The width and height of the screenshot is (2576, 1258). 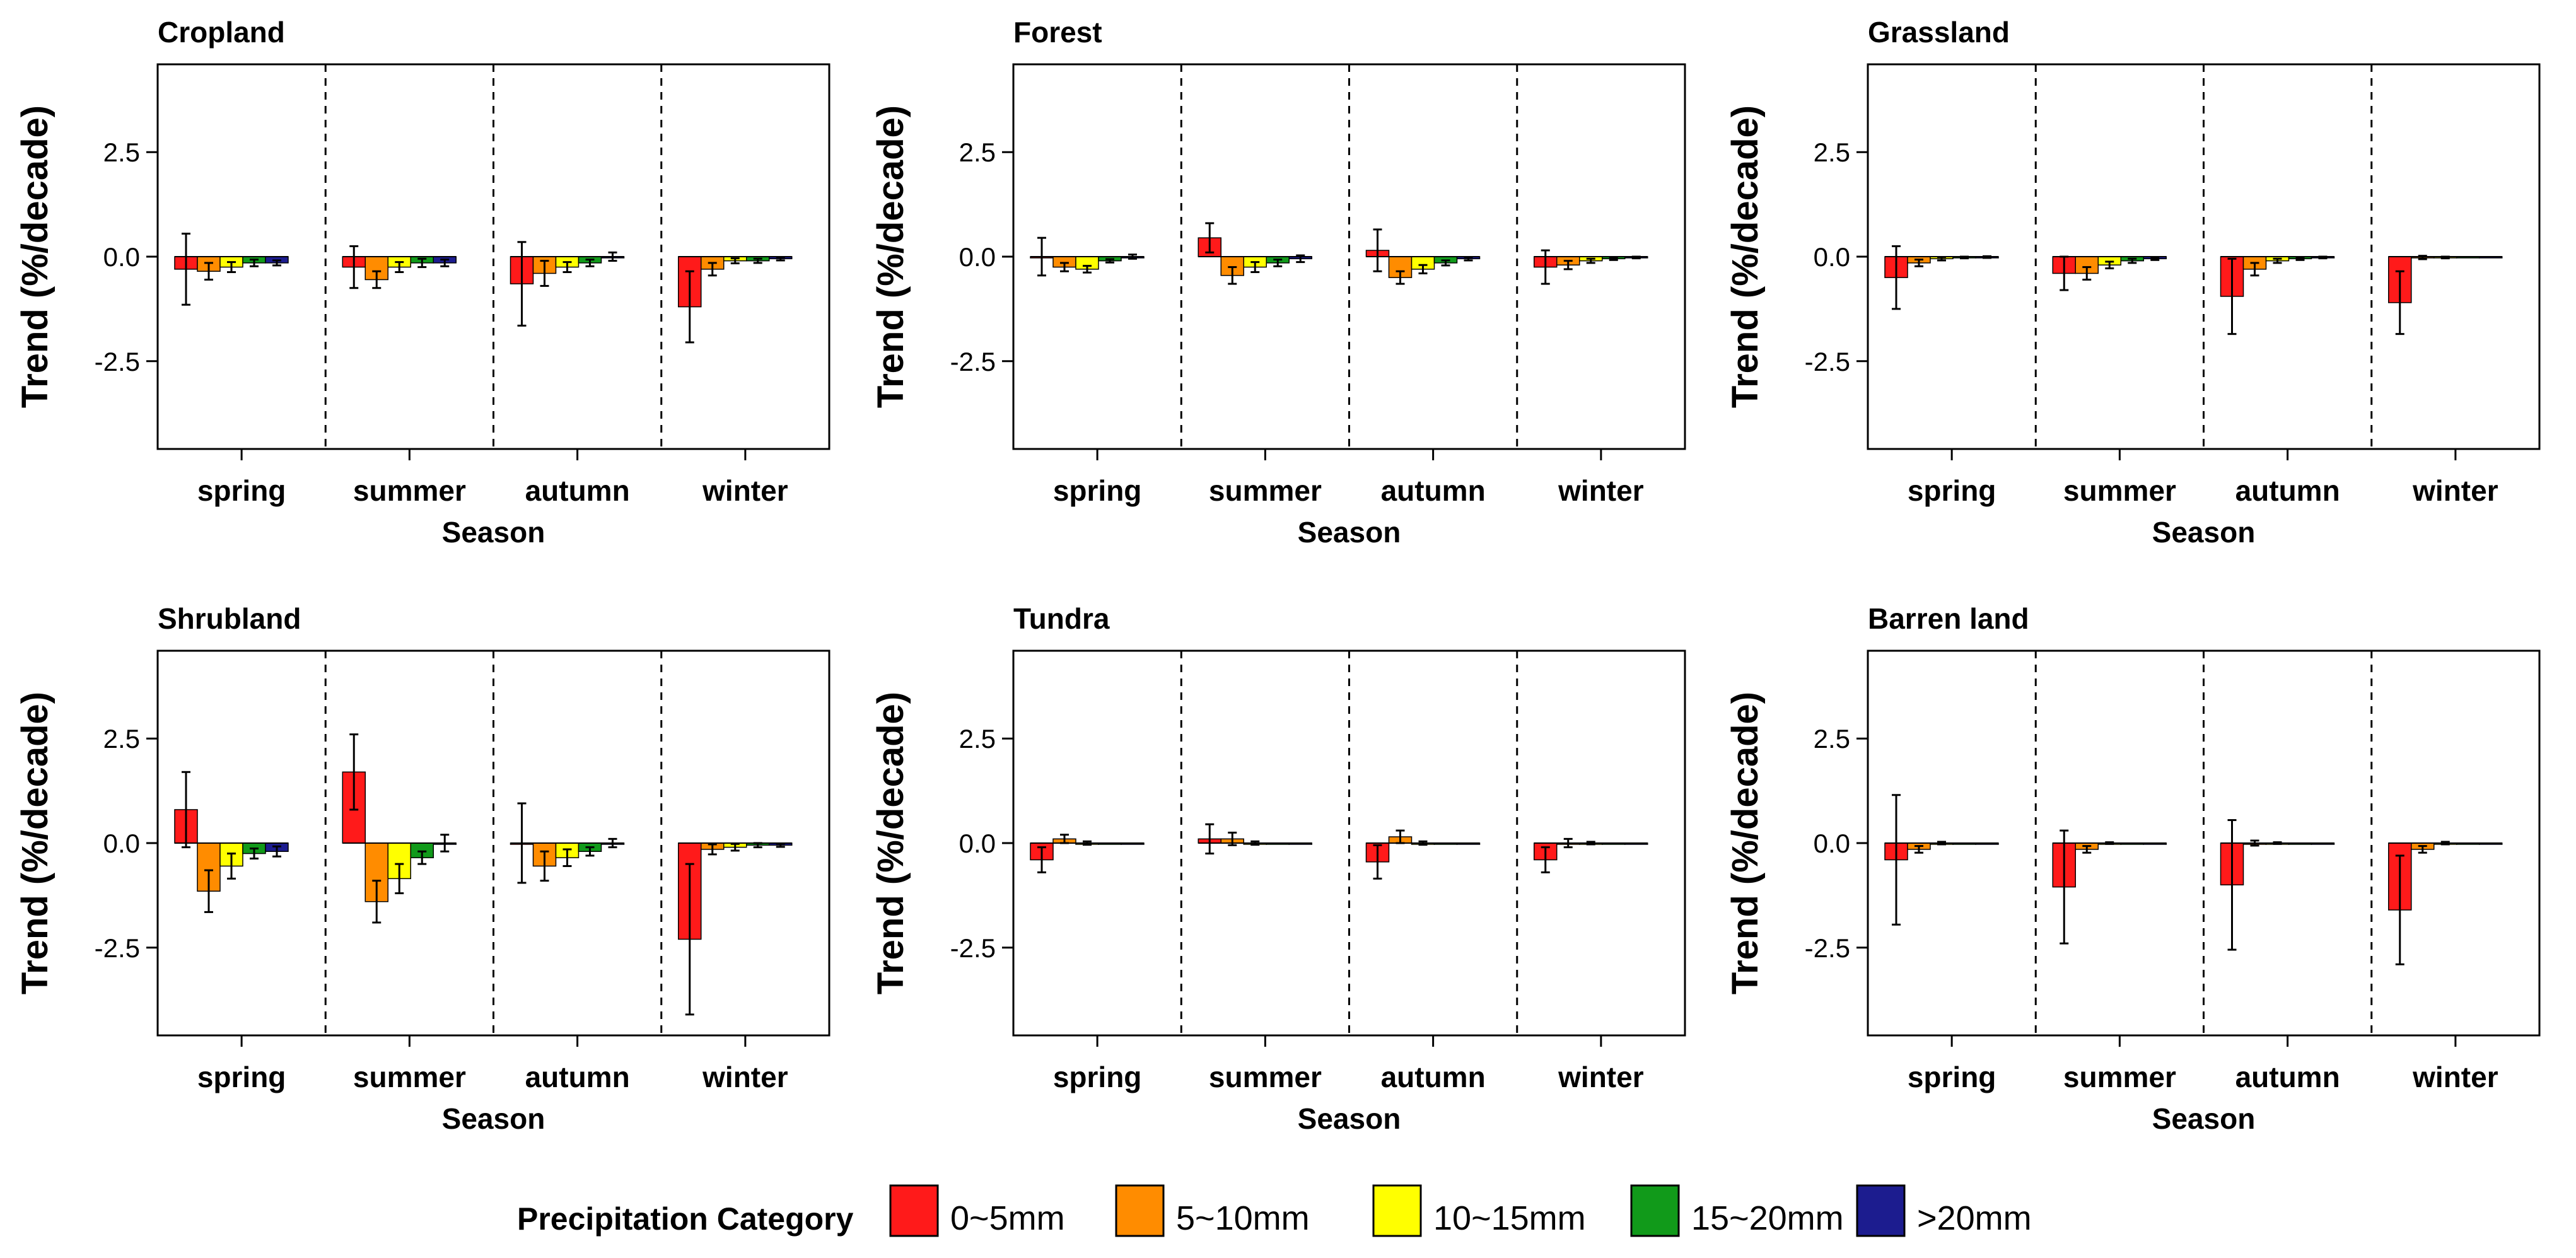 I want to click on legend-label: 0~5mm, so click(x=1008, y=1218).